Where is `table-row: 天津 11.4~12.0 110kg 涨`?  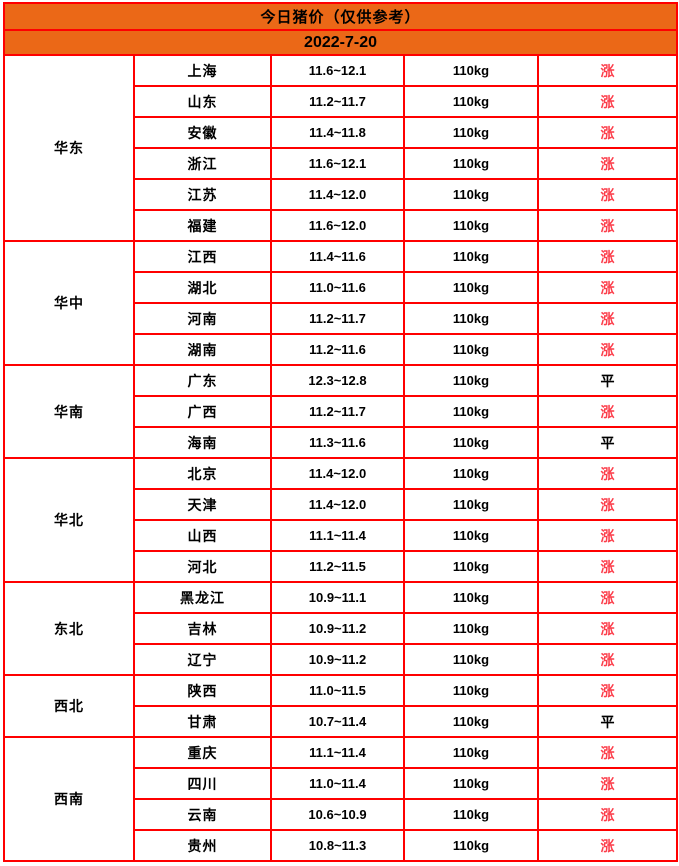 table-row: 天津 11.4~12.0 110kg 涨 is located at coordinates (341, 504).